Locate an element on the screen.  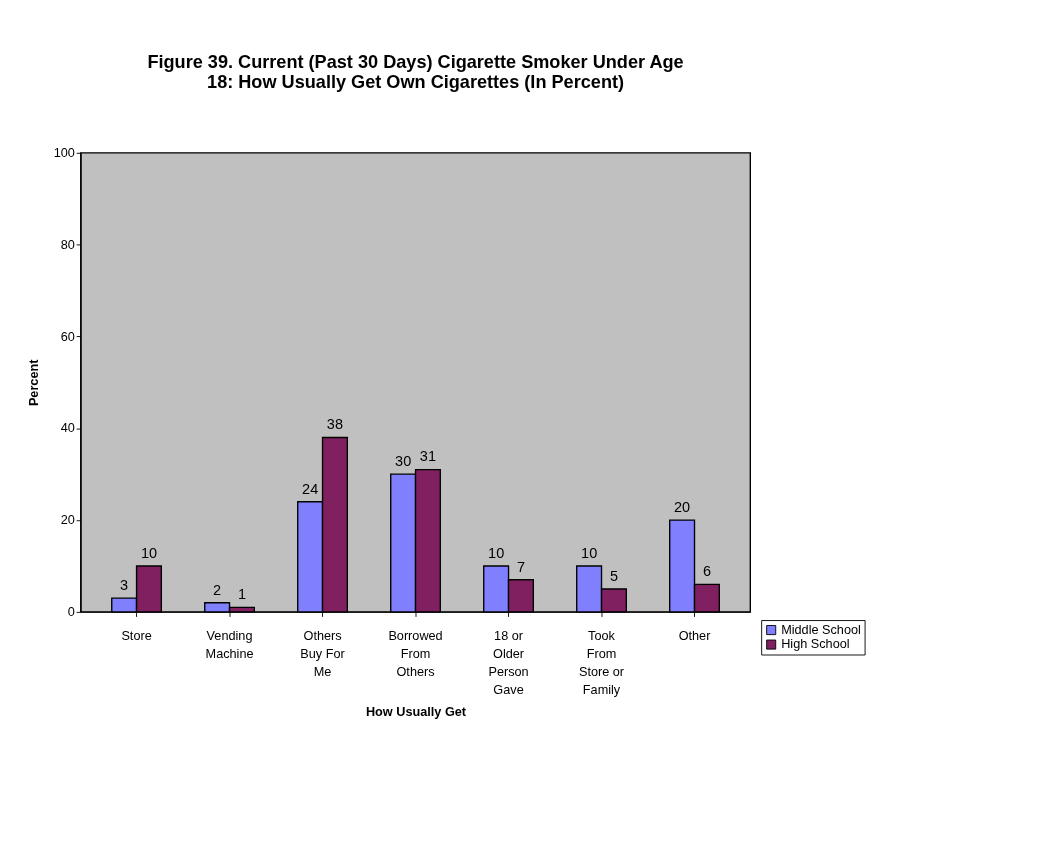
x-tick-label: Borrowed From Others is located at coordinates (415, 653).